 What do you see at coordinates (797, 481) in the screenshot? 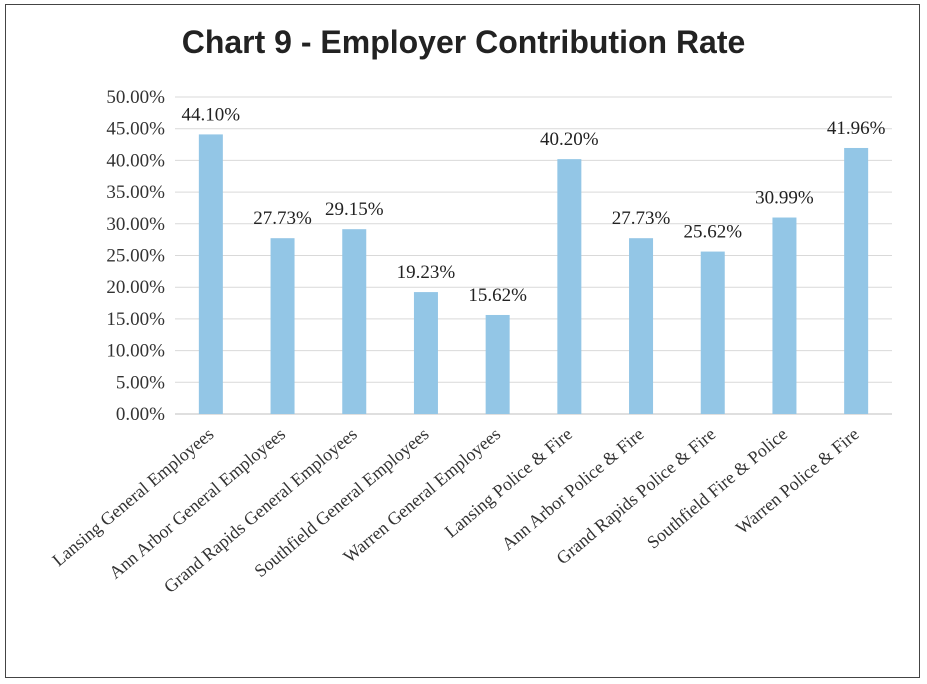
I see `x-tick-label: Warren Police & Fire` at bounding box center [797, 481].